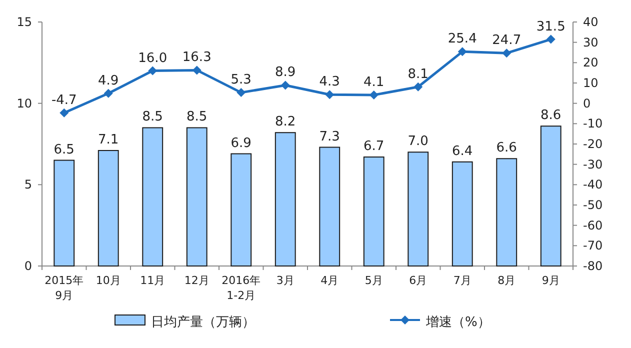 The image size is (631, 348). What do you see at coordinates (593, 266) in the screenshot?
I see `y2-tick-label: -80` at bounding box center [593, 266].